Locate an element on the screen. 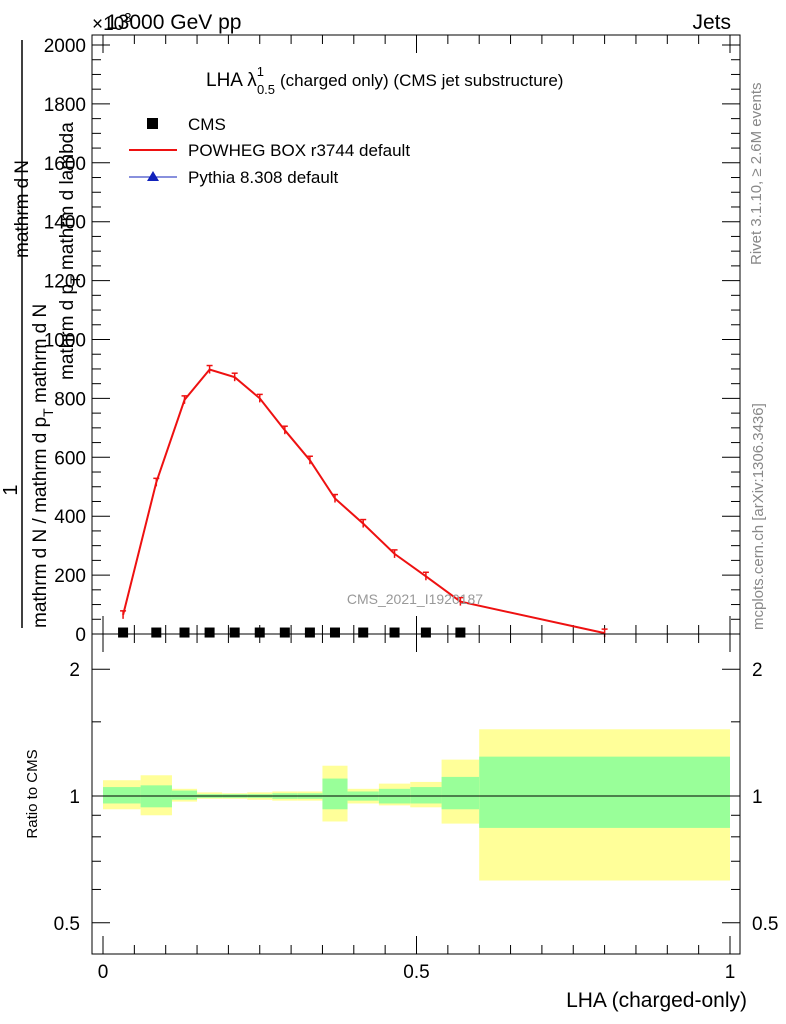 The width and height of the screenshot is (786, 1024). ratio-y-tick-label: 1 is located at coordinates (74, 797).